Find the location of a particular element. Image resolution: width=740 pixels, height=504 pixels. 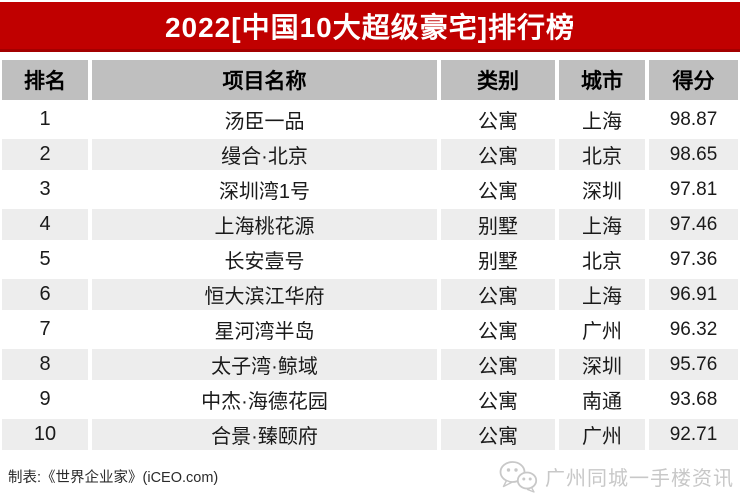

cell-score: 98.87 is located at coordinates (693, 119).